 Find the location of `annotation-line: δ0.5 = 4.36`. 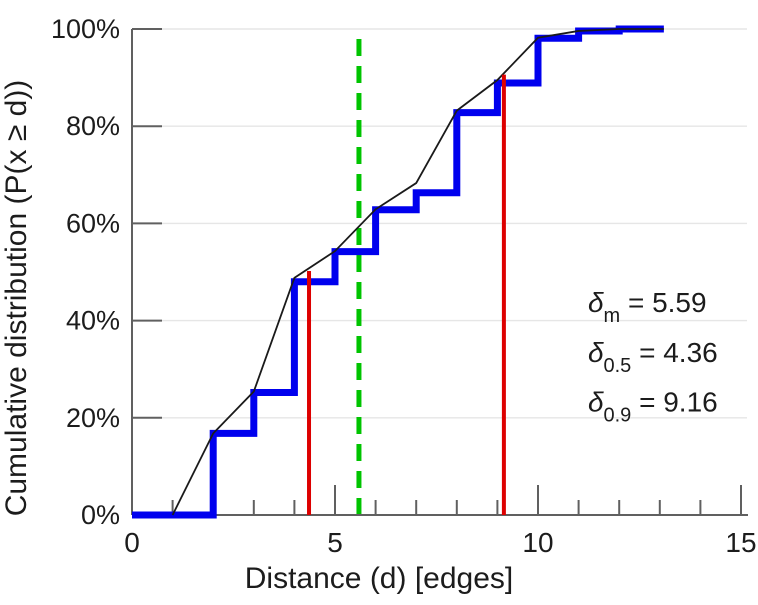

annotation-line: δ0.5 = 4.36 is located at coordinates (653, 357).